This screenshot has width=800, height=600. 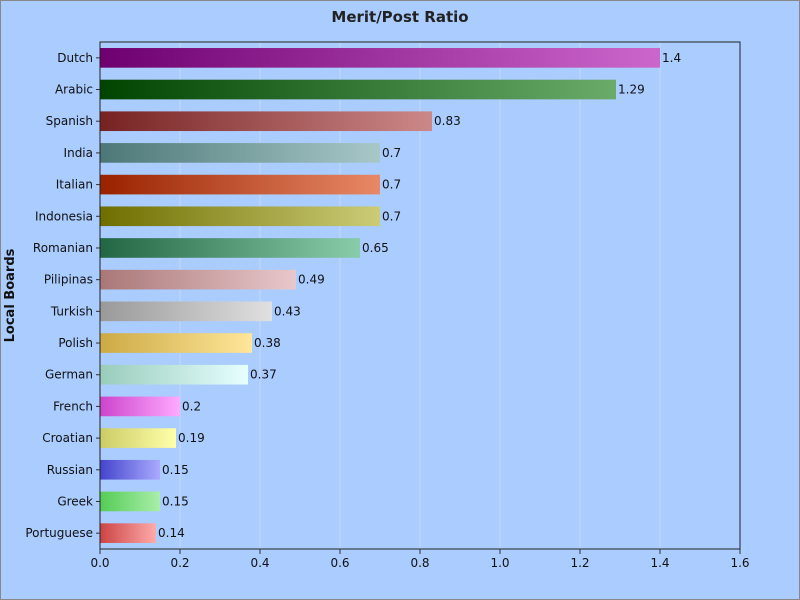 What do you see at coordinates (10, 295) in the screenshot?
I see `y-axis-title: Local Boards` at bounding box center [10, 295].